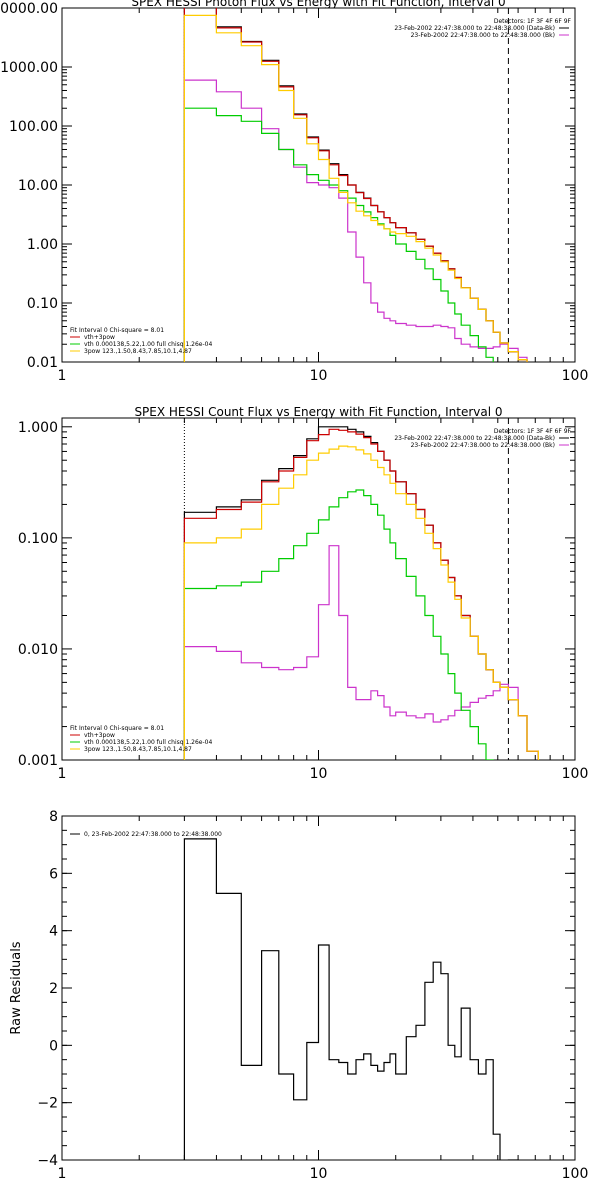 This screenshot has height=1200, width=600. Describe the element at coordinates (38, 539) in the screenshot. I see `y-tick-label: 0.100` at that location.